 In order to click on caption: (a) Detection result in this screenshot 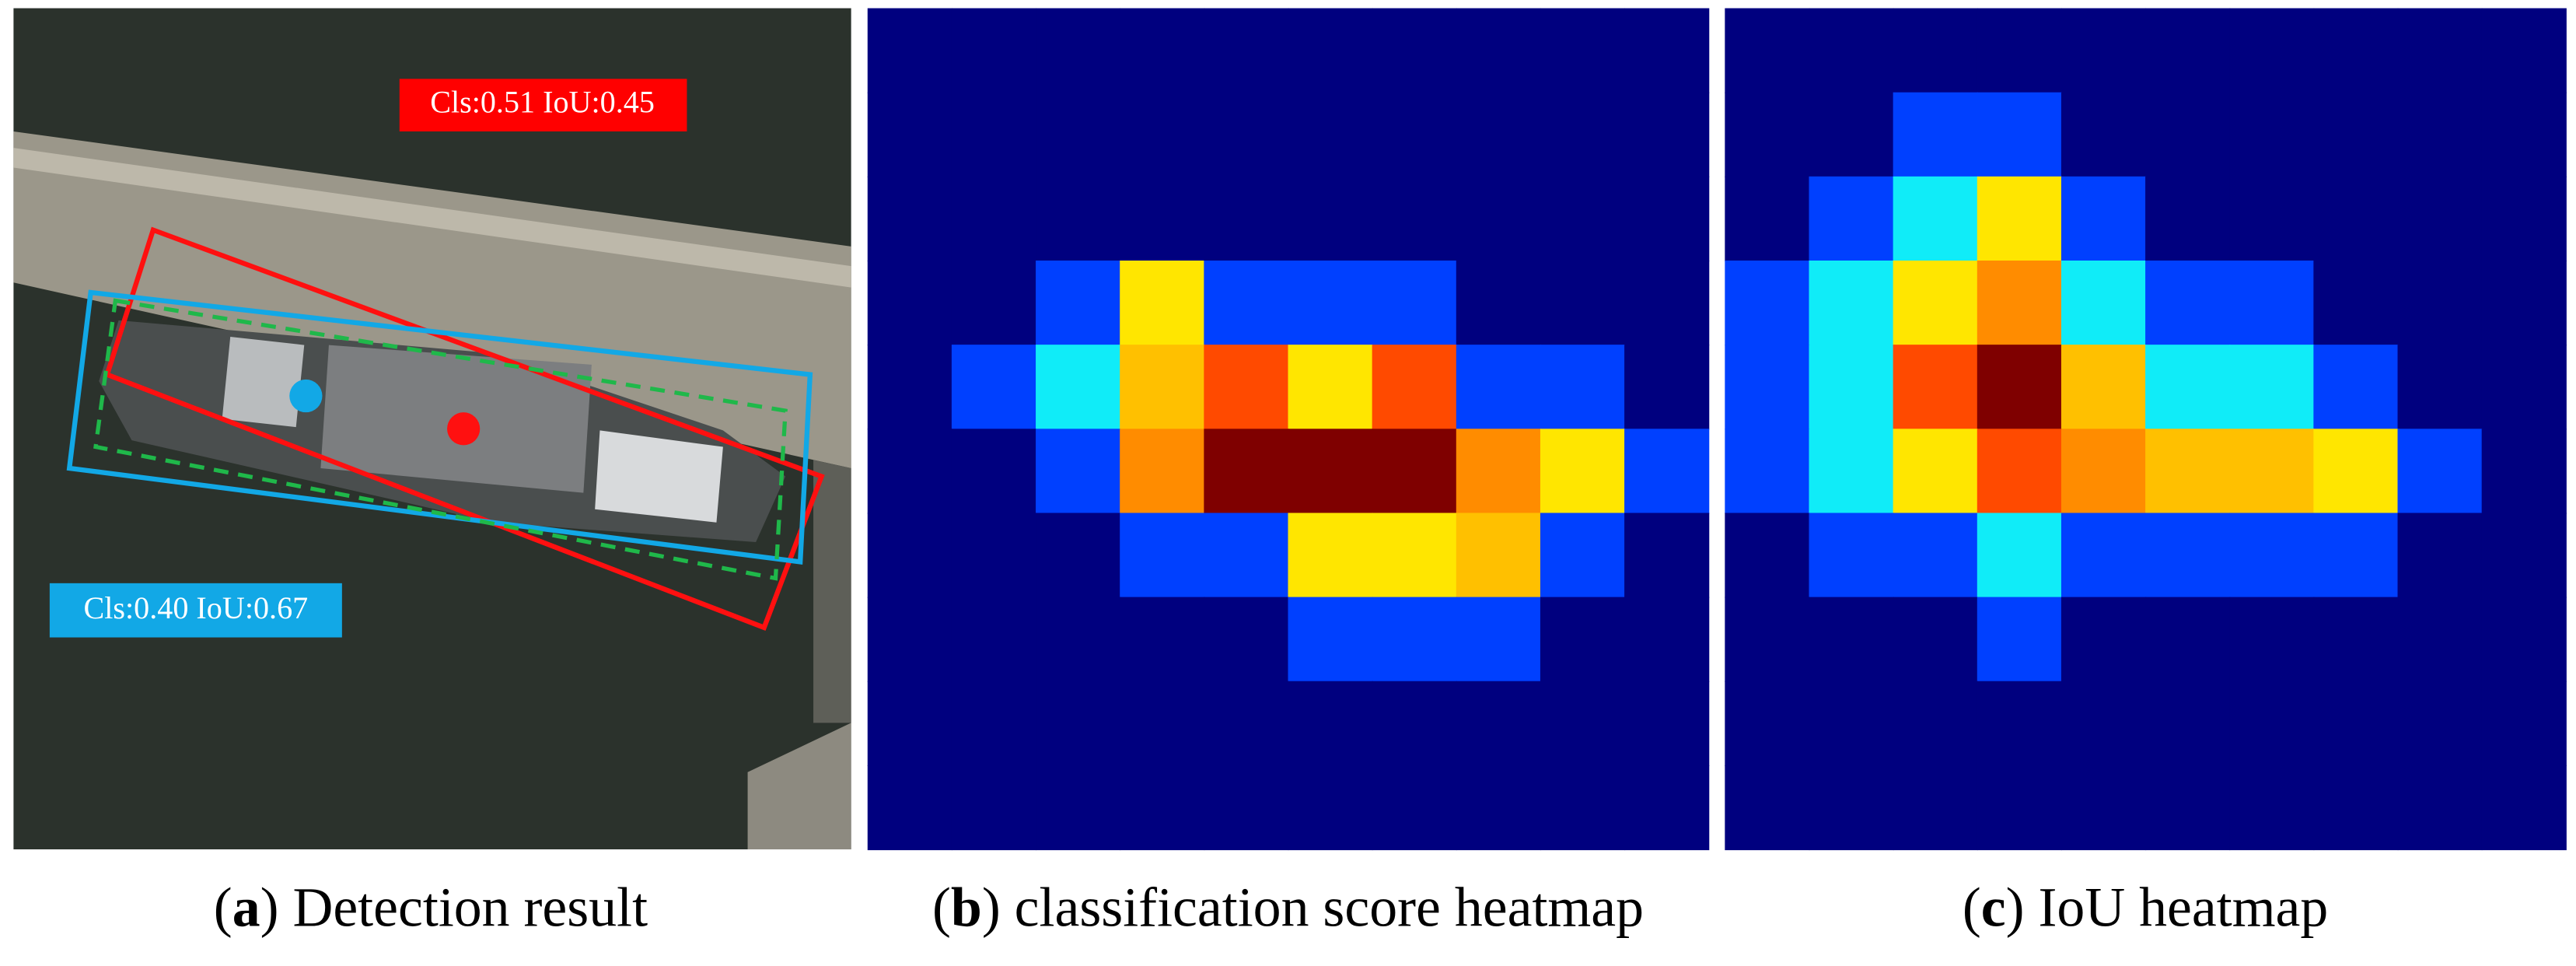, I will do `click(431, 908)`.